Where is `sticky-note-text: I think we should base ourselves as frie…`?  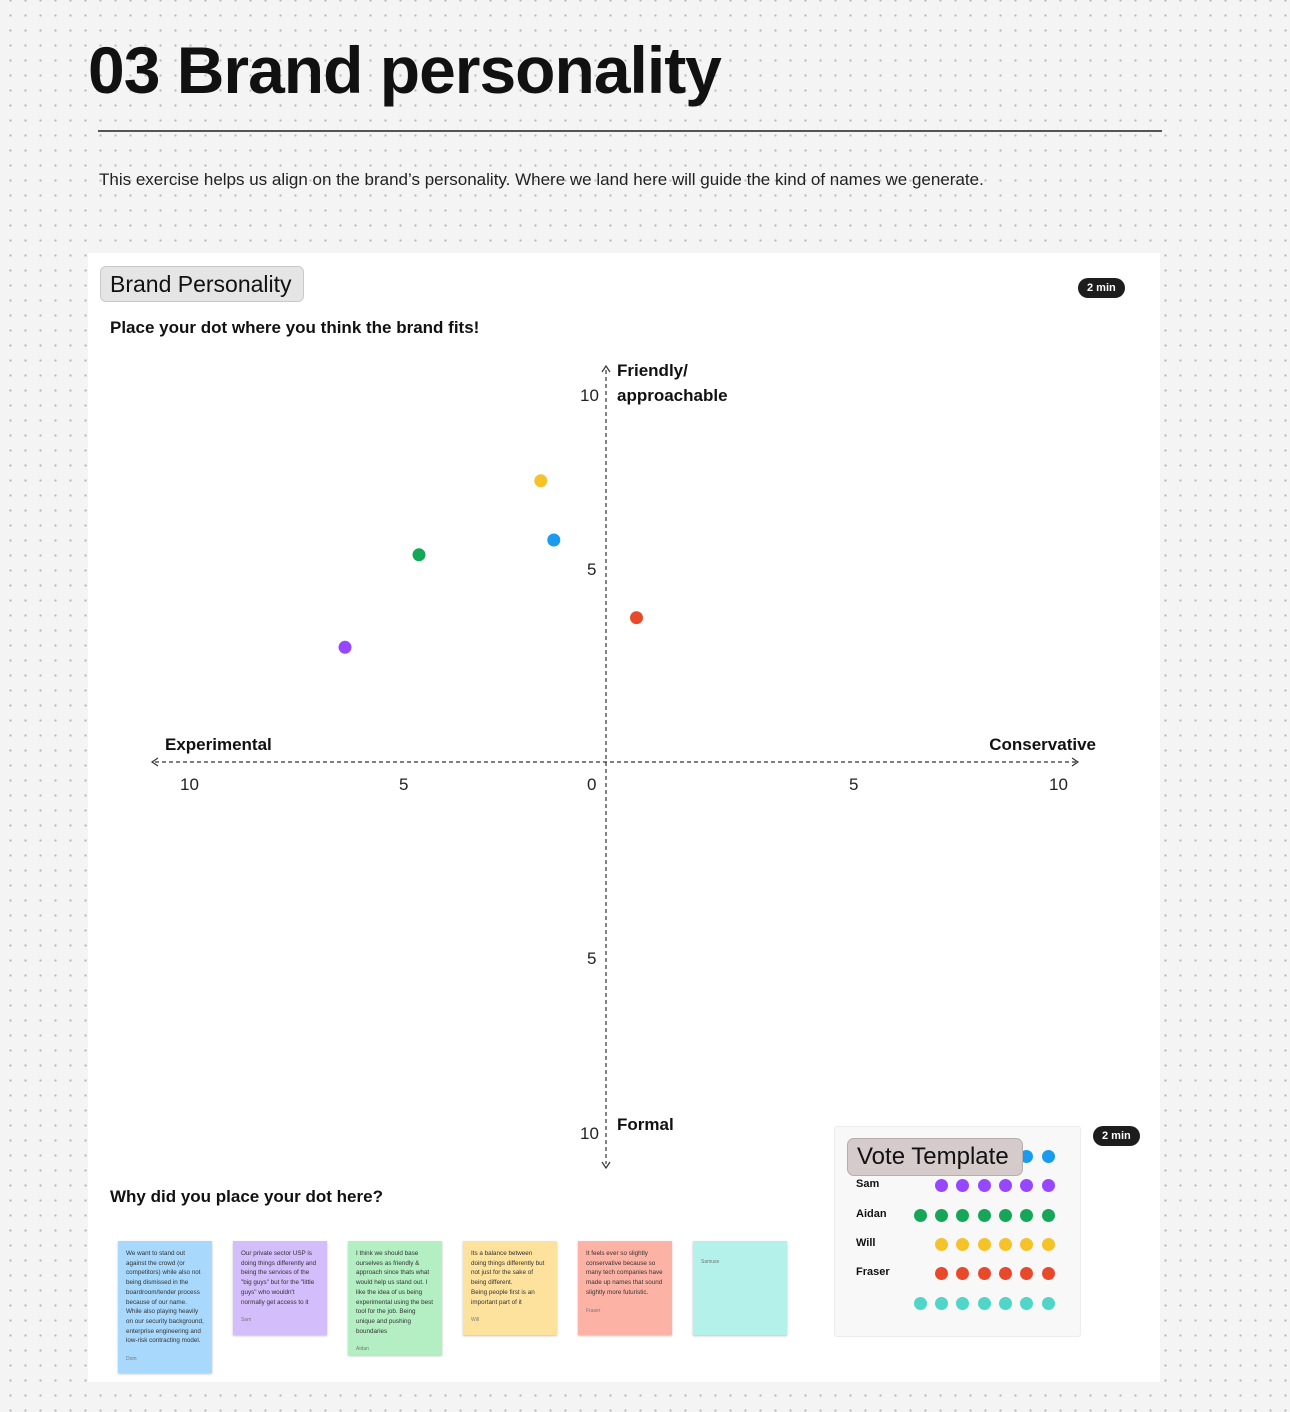
sticky-note-text: I think we should base ourselves as frie… is located at coordinates (395, 1292).